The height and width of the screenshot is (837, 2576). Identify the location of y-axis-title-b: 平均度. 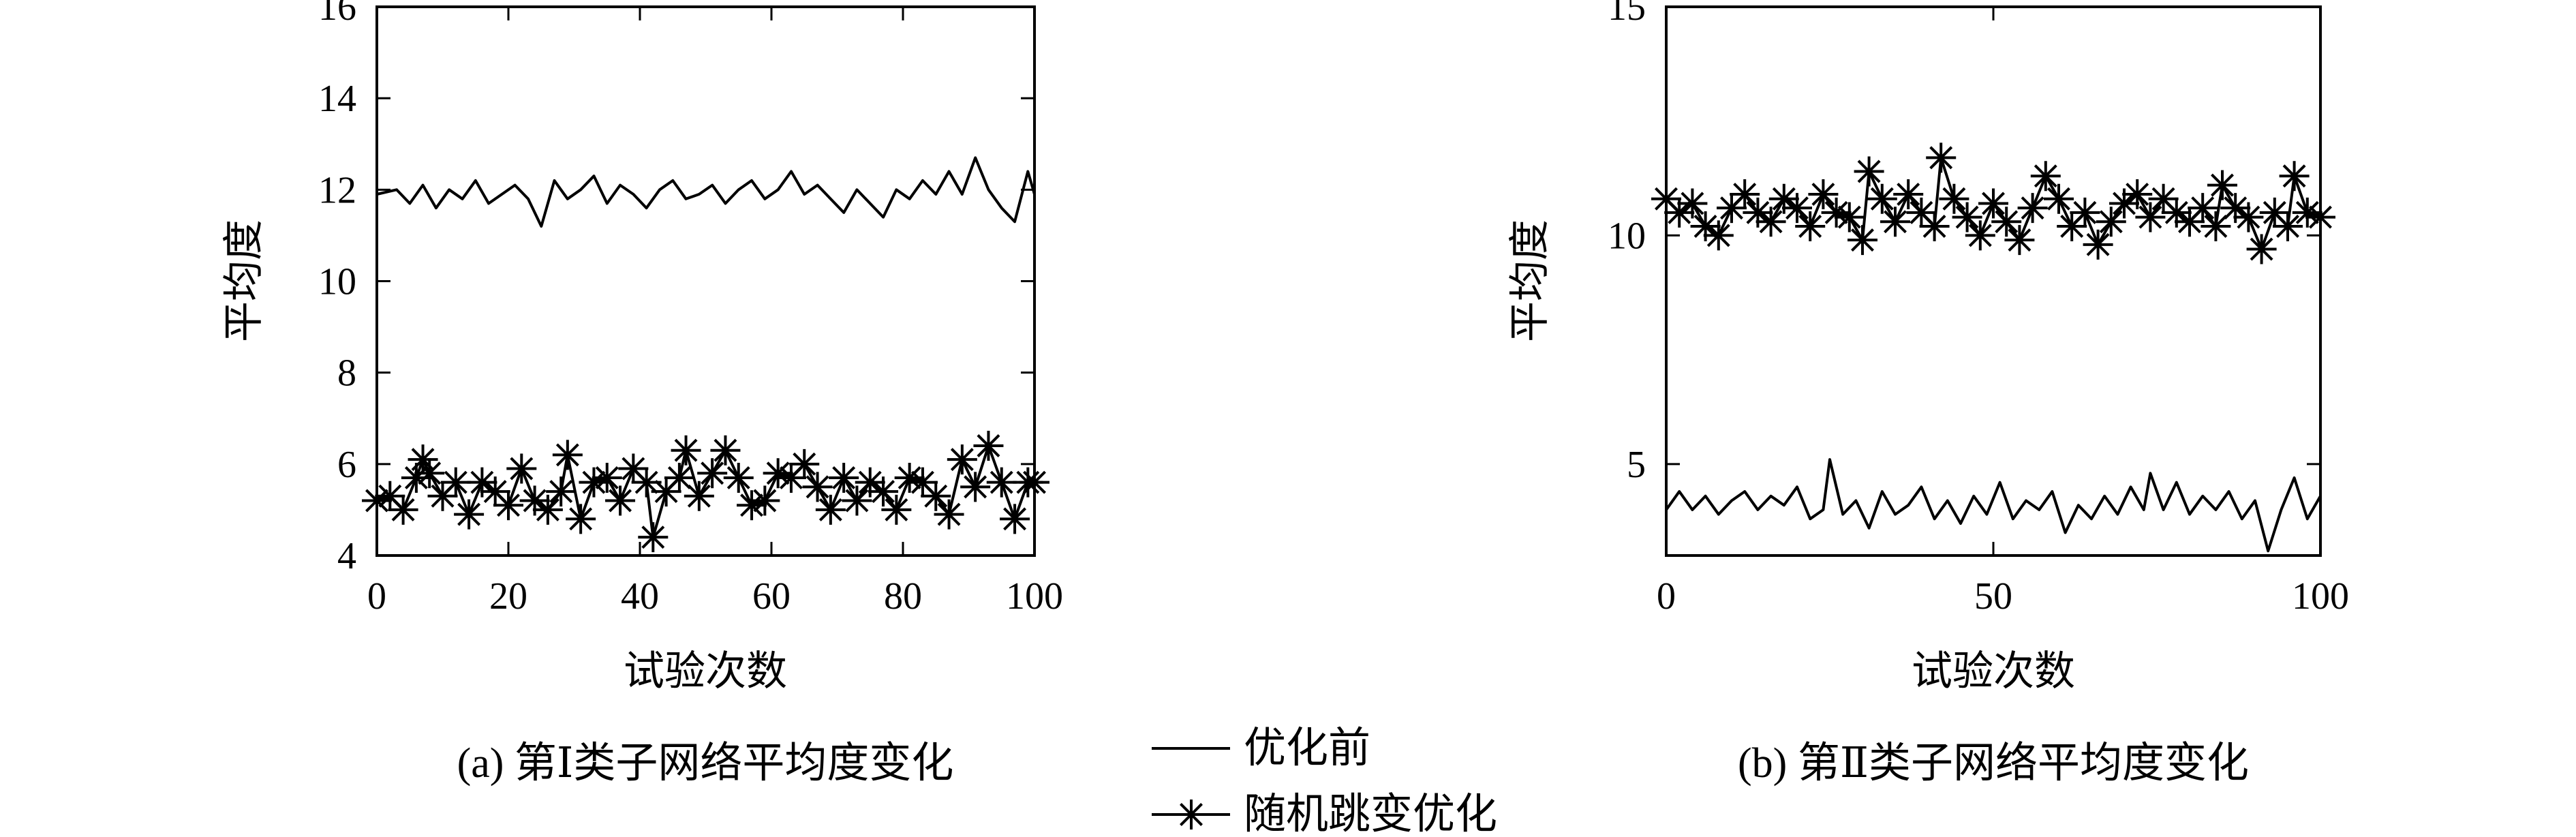
(1529, 280).